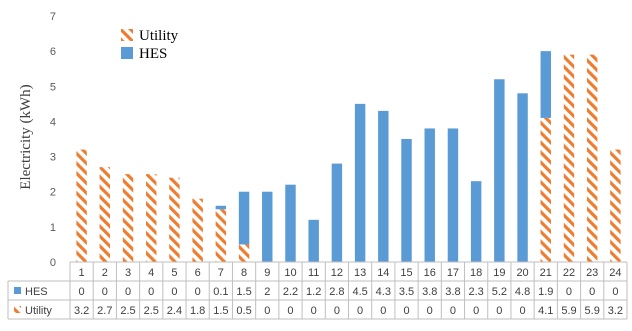 The height and width of the screenshot is (331, 632). Describe the element at coordinates (53, 140) in the screenshot. I see `y-axis-ticks: 0 1 2 3 4 5 6 7` at that location.